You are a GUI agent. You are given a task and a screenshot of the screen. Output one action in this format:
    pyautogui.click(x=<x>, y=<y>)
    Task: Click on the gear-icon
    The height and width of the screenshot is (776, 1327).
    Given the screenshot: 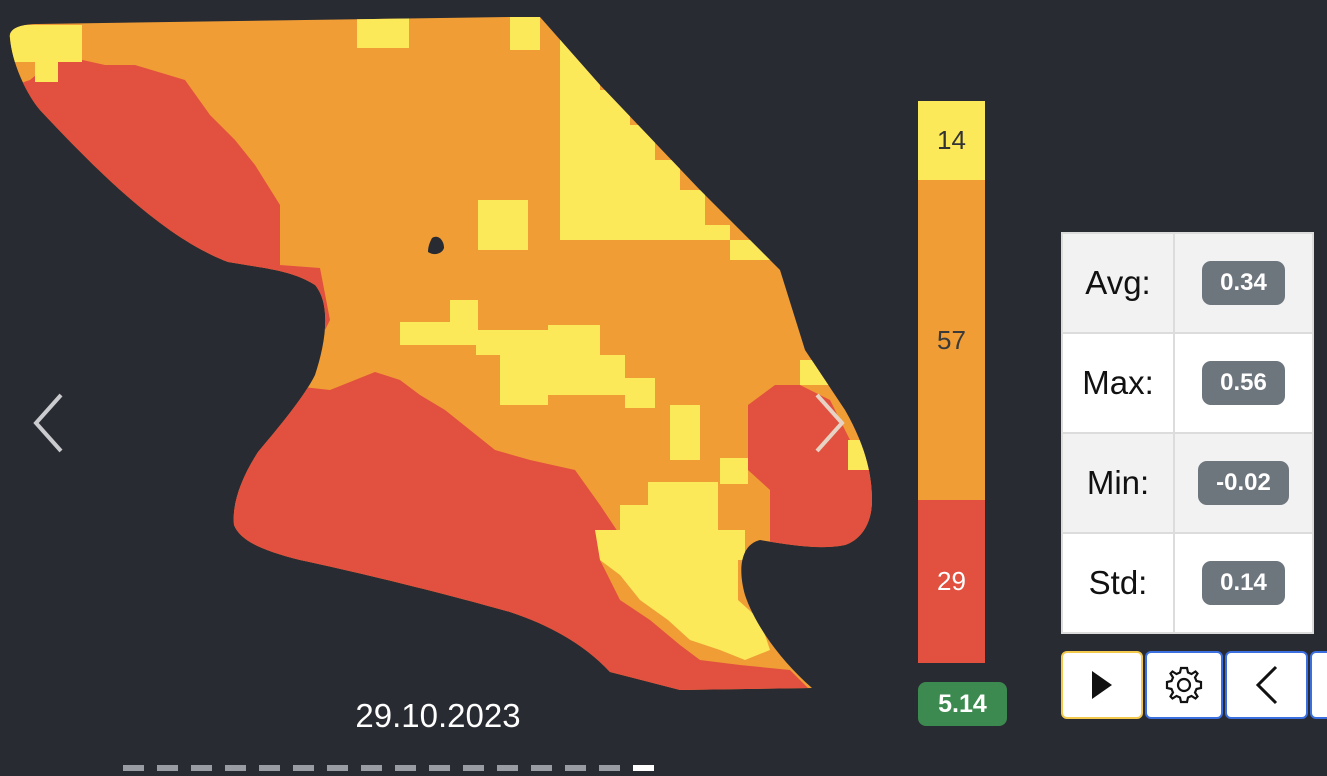 What is the action you would take?
    pyautogui.click(x=1184, y=685)
    